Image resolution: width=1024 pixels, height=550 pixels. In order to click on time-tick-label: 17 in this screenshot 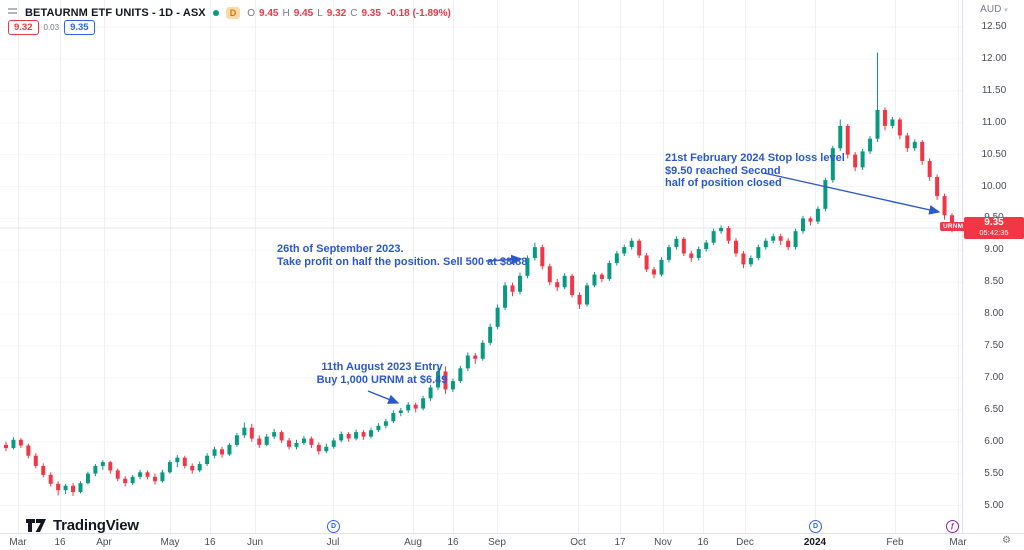, I will do `click(620, 542)`.